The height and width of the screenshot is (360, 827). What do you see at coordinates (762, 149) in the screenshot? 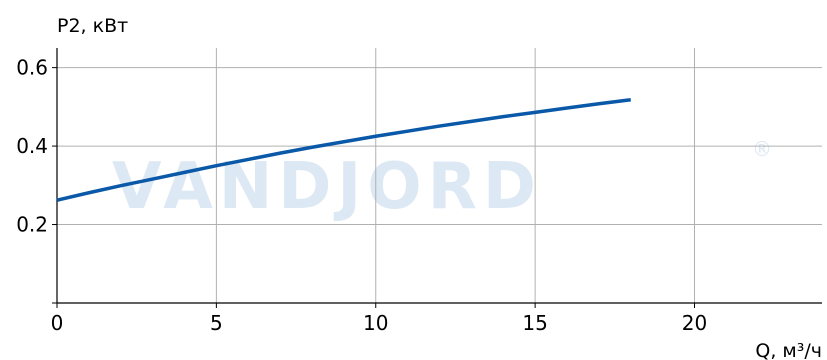
I see `watermark-registered-mark: ®` at bounding box center [762, 149].